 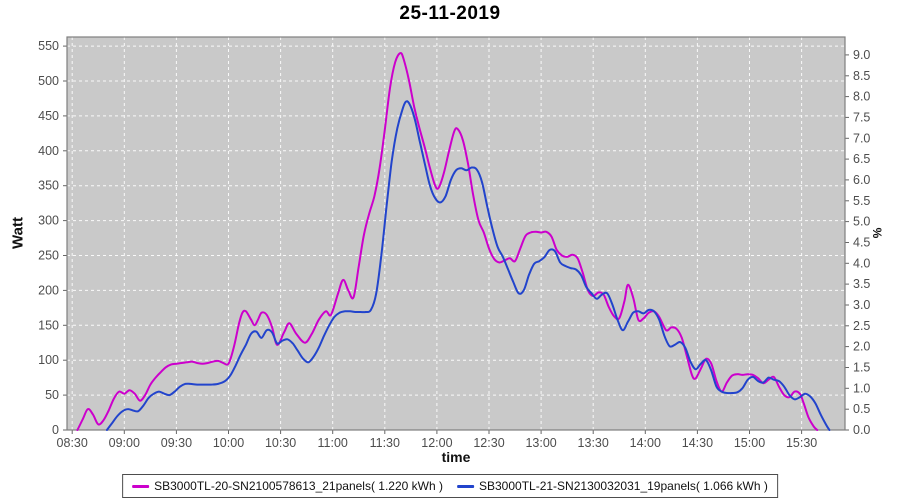 I want to click on y-left-tick-label: 50, so click(x=52, y=395).